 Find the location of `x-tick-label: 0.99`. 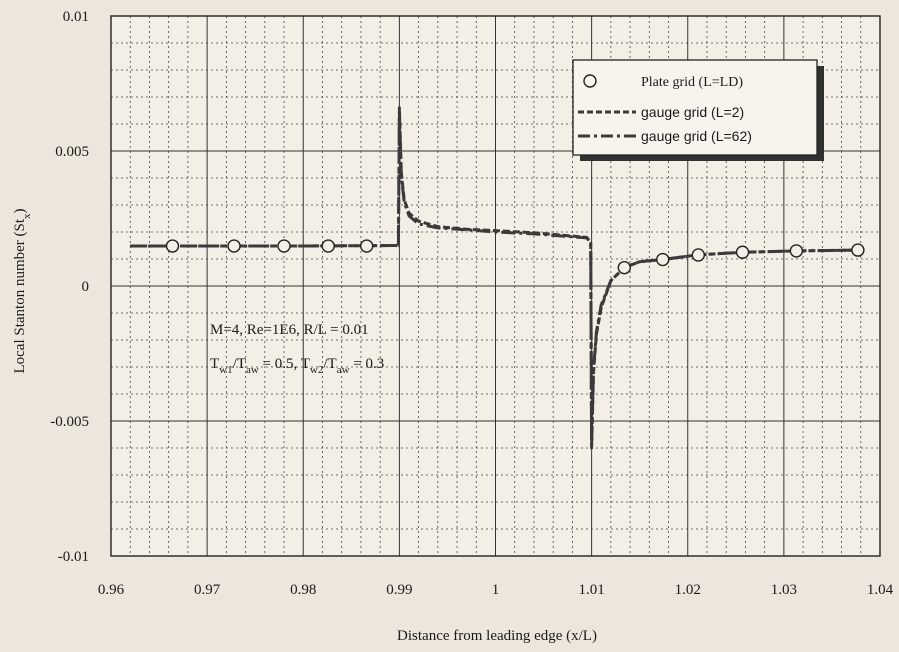

x-tick-label: 0.99 is located at coordinates (399, 590).